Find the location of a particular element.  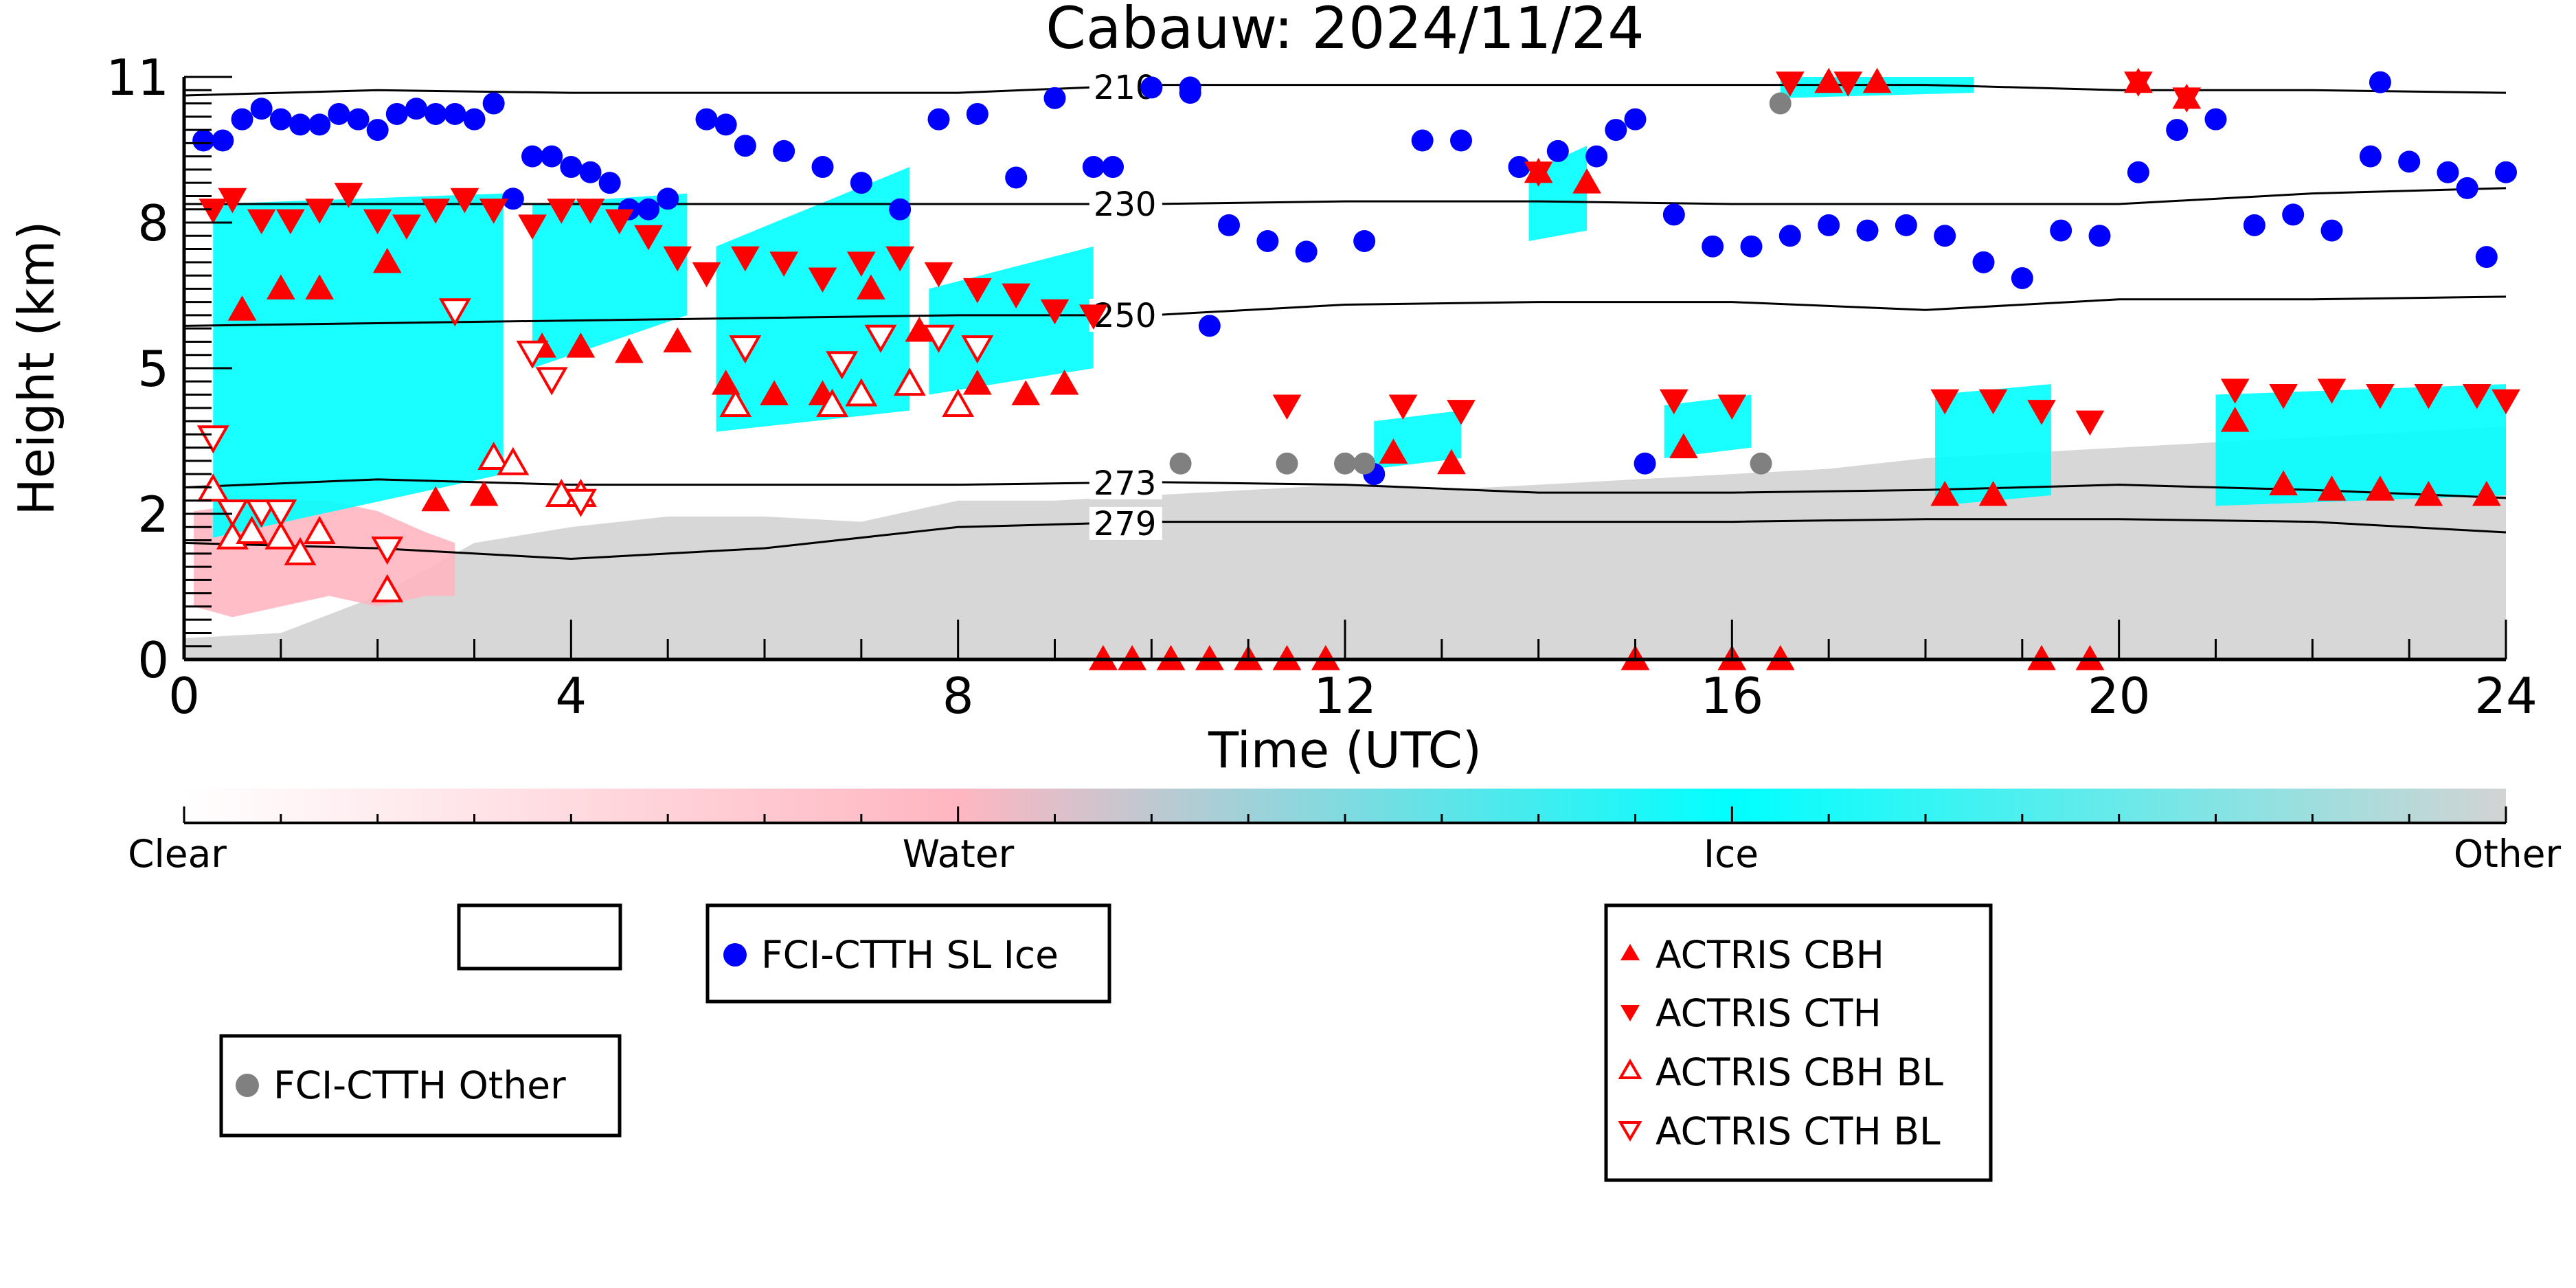

isotherm-label-273: 273 is located at coordinates (1125, 483).